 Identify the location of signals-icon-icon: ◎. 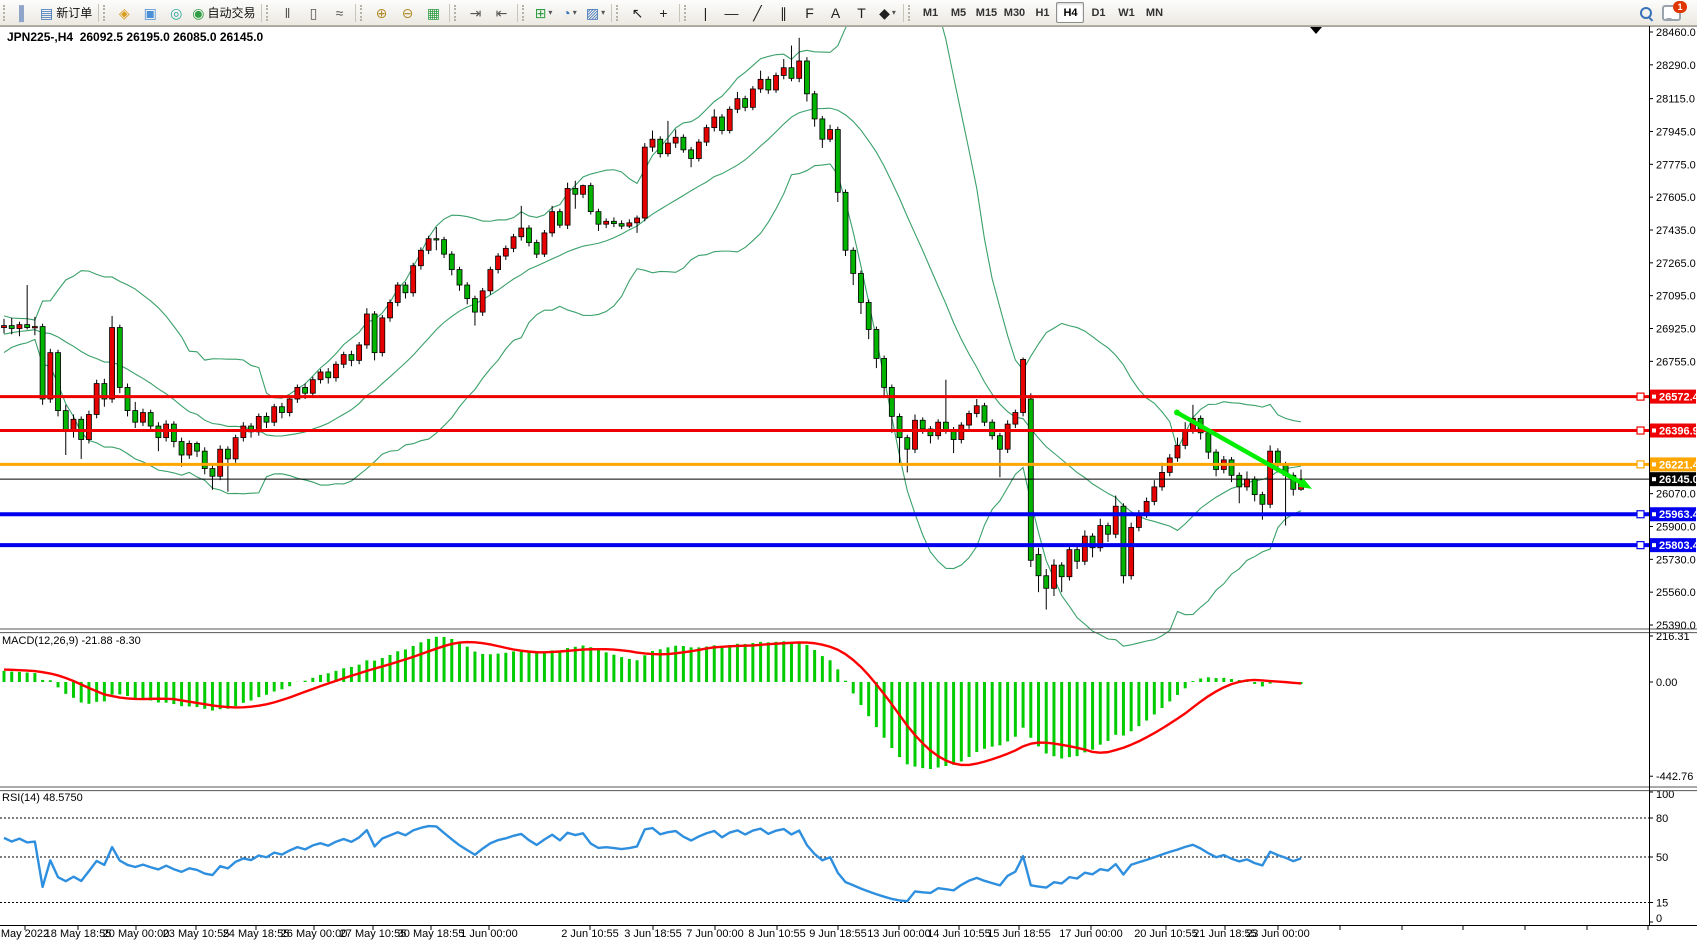
(176, 12).